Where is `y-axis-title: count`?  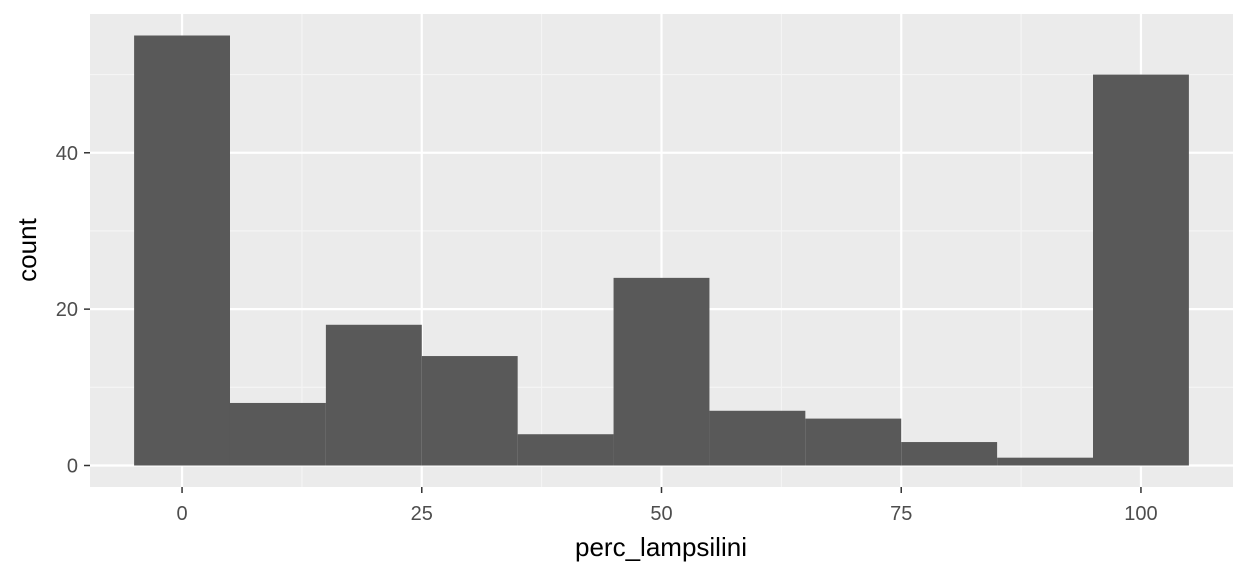 y-axis-title: count is located at coordinates (27, 249).